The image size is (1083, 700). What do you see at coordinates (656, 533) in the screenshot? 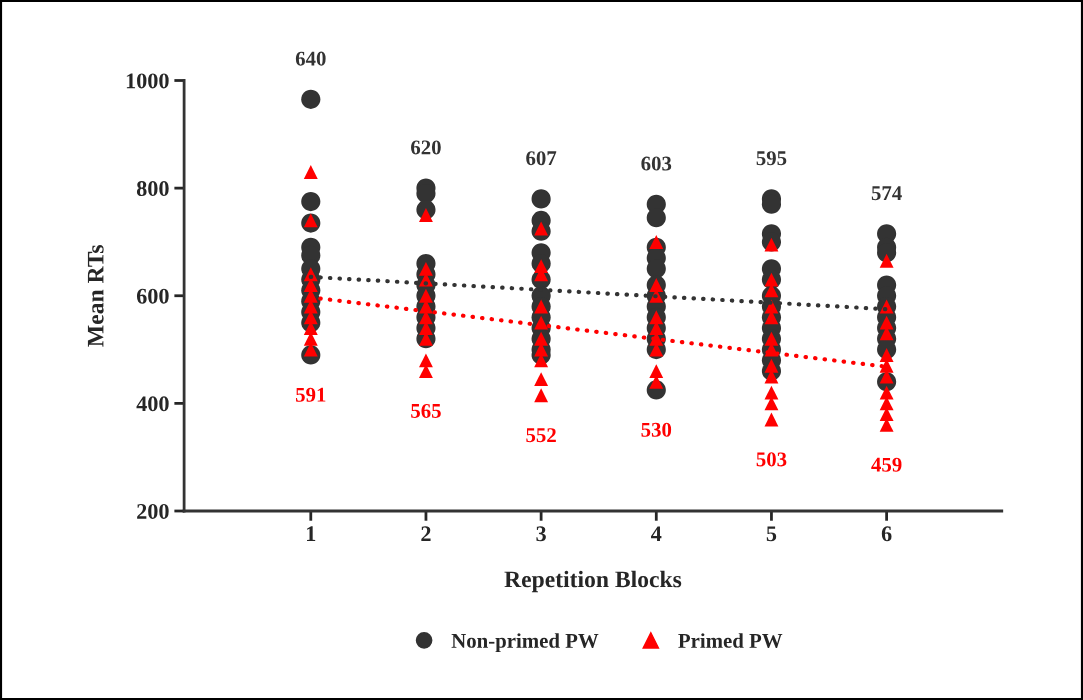
I see `x-tick-label: 4` at bounding box center [656, 533].